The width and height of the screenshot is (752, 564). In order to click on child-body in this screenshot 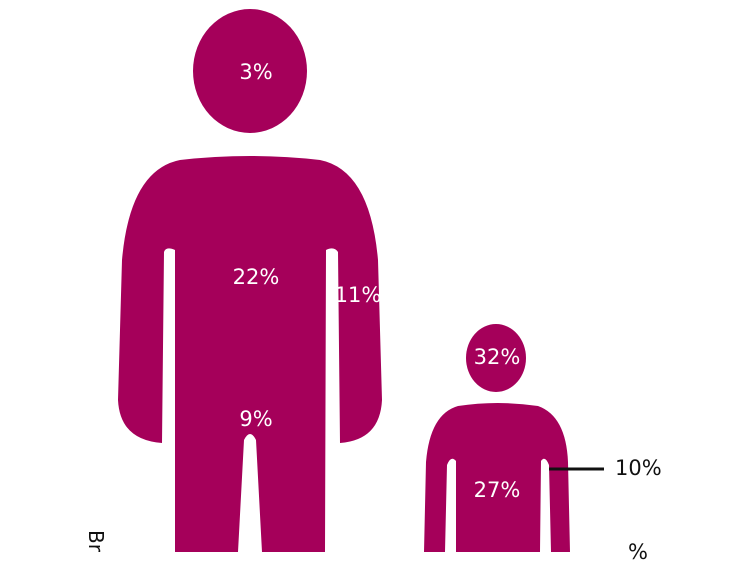, I will do `click(497, 477)`.